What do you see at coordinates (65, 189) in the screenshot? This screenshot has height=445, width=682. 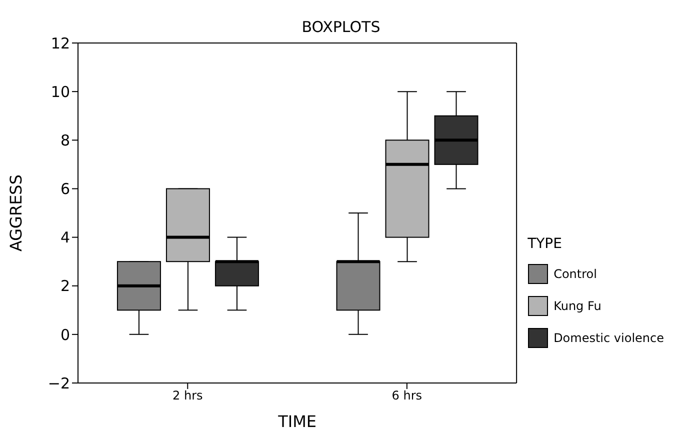 I see `y-tick-label: 6` at bounding box center [65, 189].